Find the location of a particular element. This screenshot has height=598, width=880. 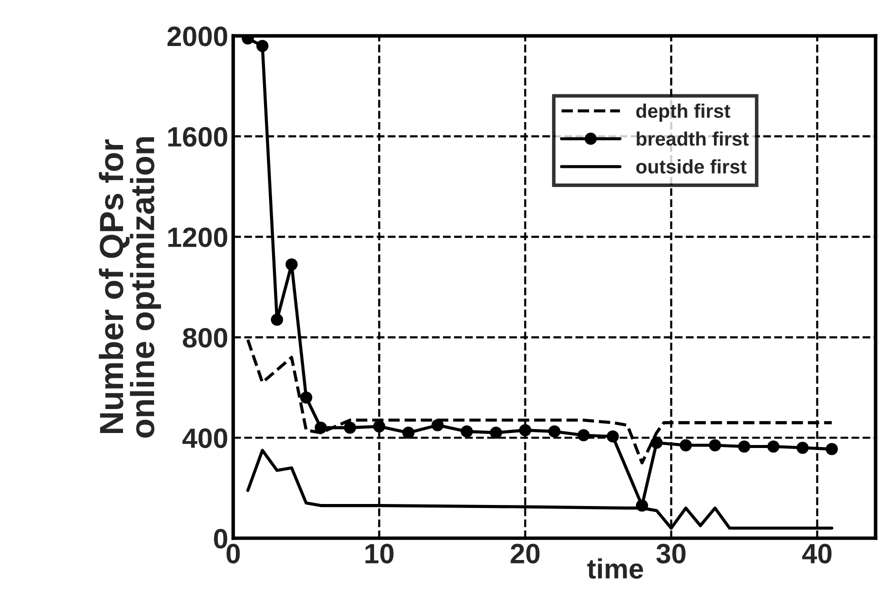

y-tick-label: 400 is located at coordinates (205, 438).